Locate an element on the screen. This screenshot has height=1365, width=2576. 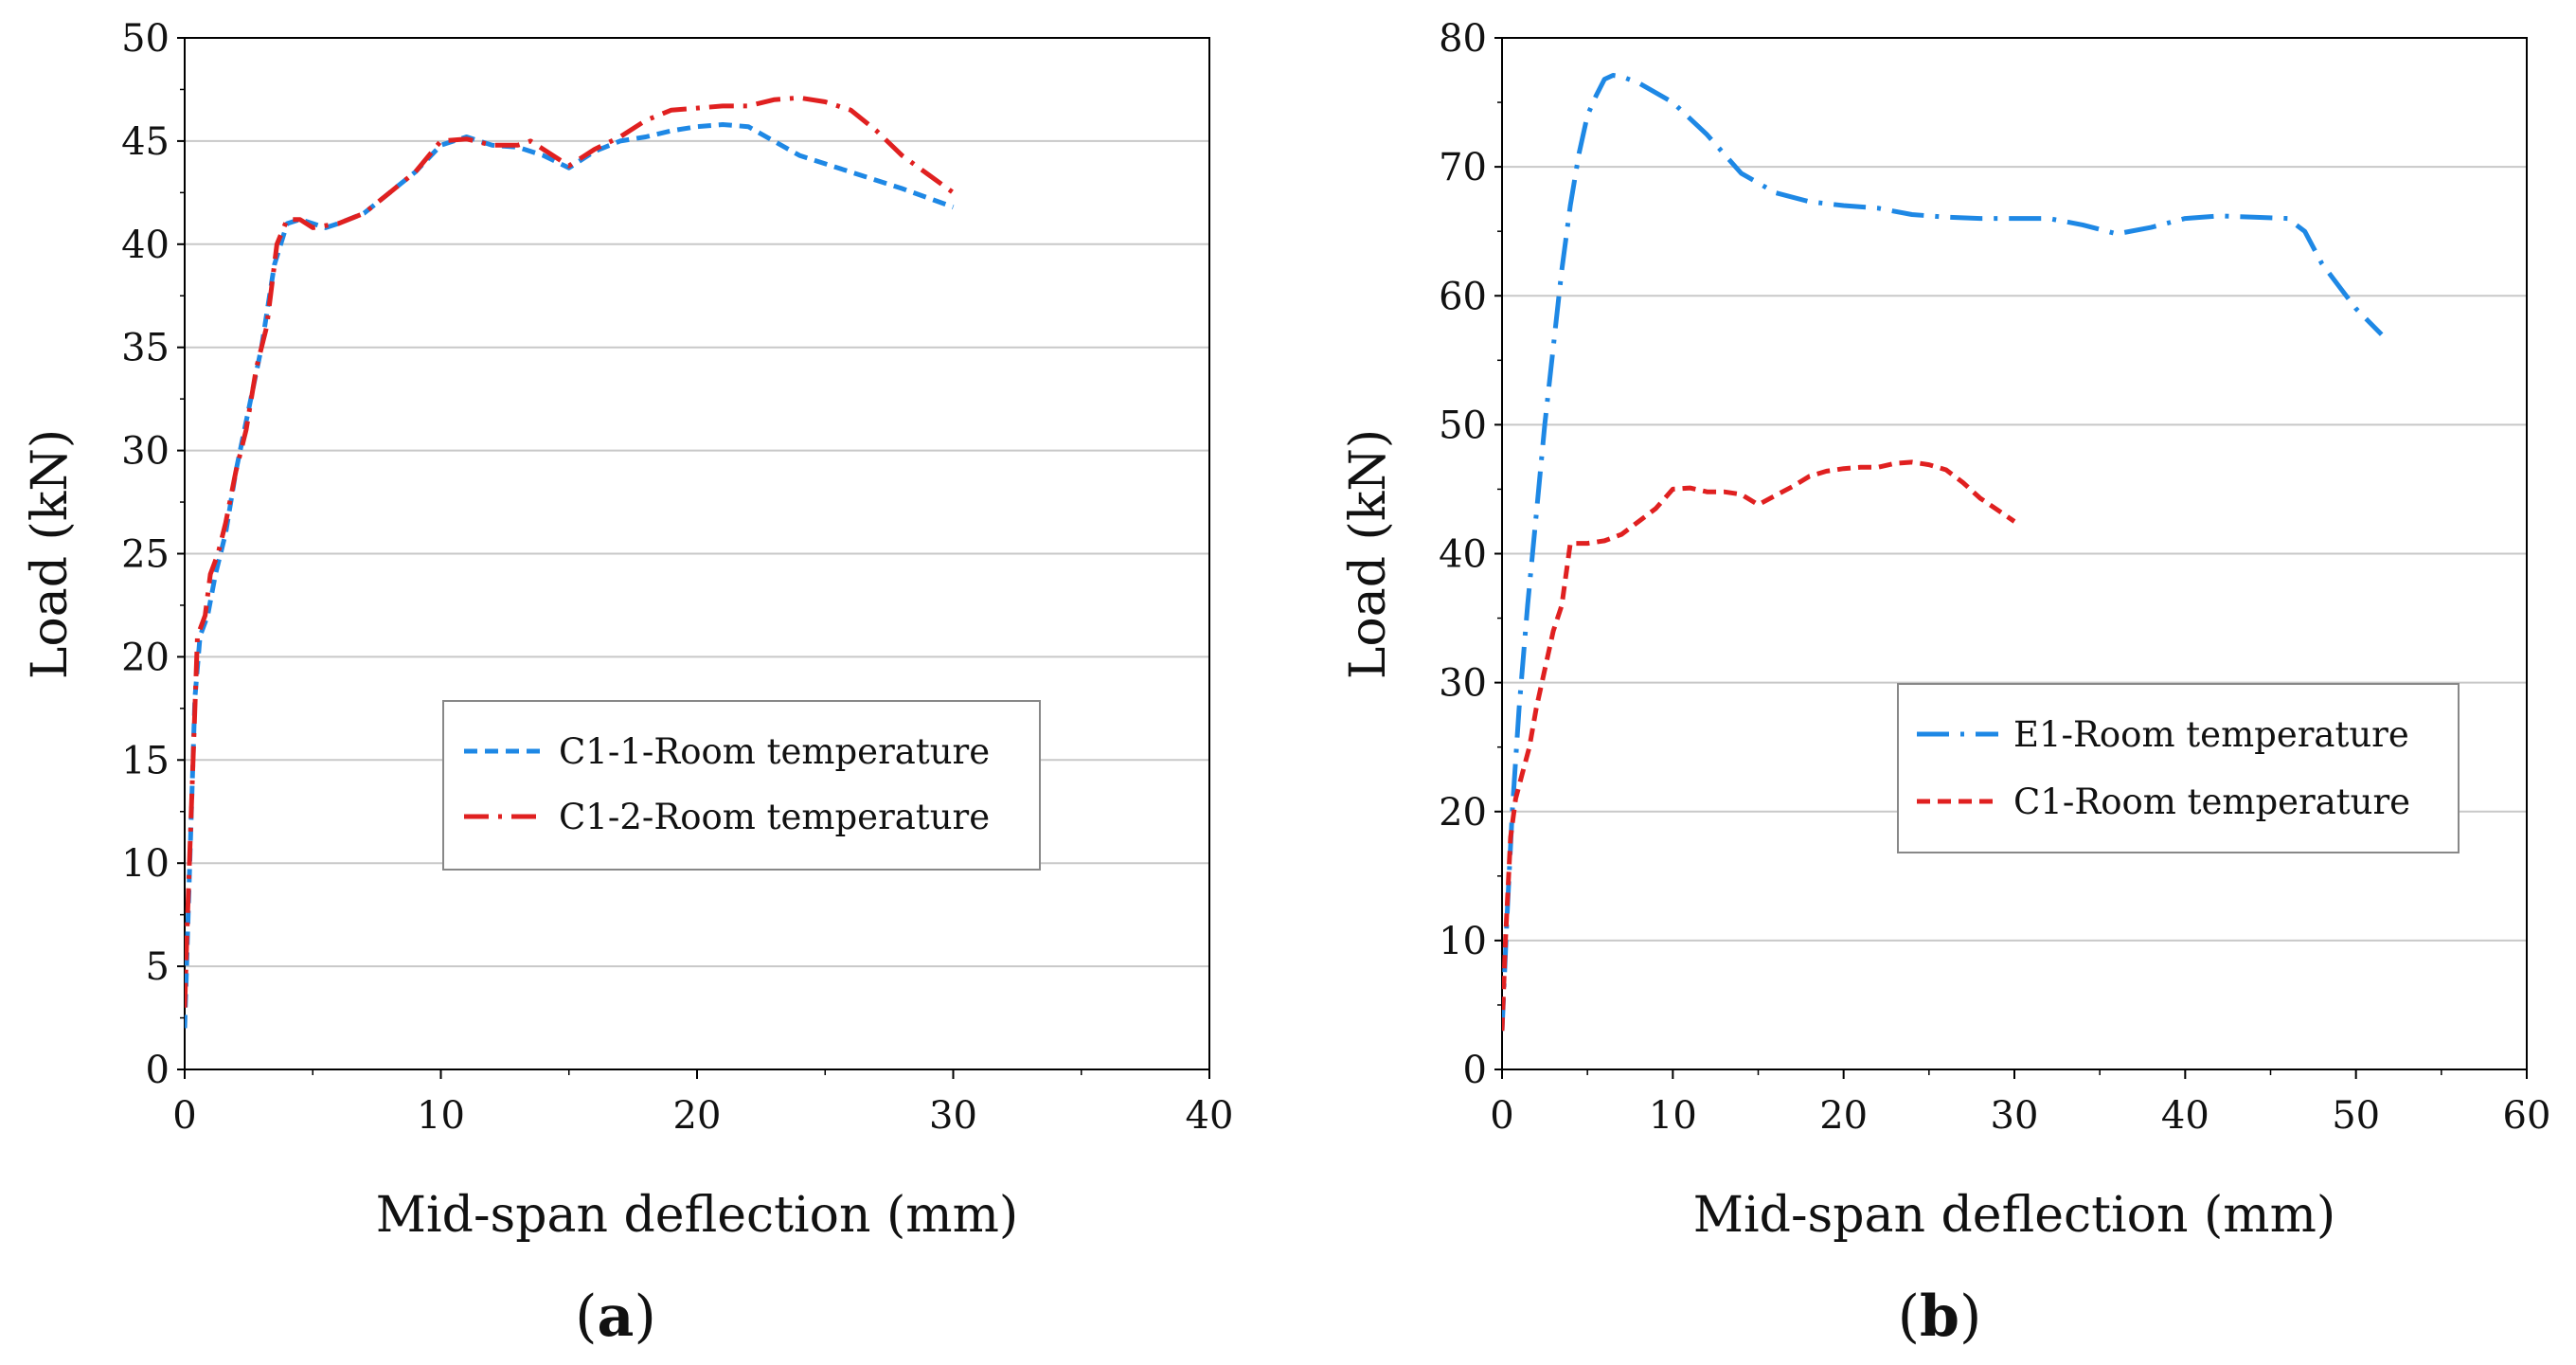
chart-b-x-tick-label: 40 is located at coordinates (2185, 1116).